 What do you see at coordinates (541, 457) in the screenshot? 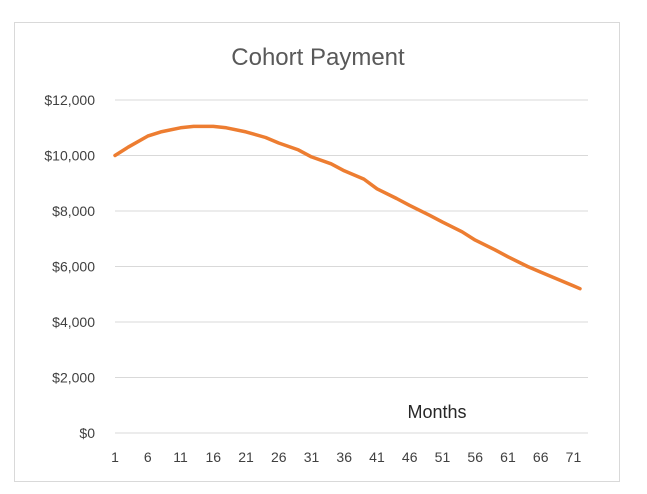
I see `x-tick-label: 66` at bounding box center [541, 457].